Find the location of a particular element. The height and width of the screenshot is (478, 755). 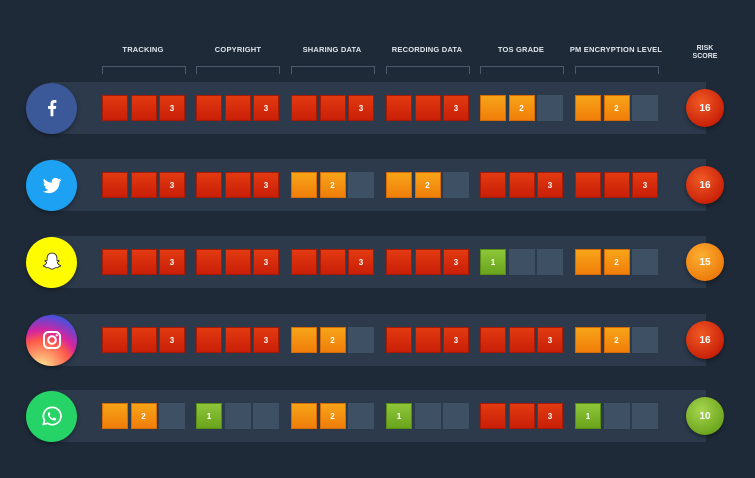

twitter-icon is located at coordinates (51, 185).